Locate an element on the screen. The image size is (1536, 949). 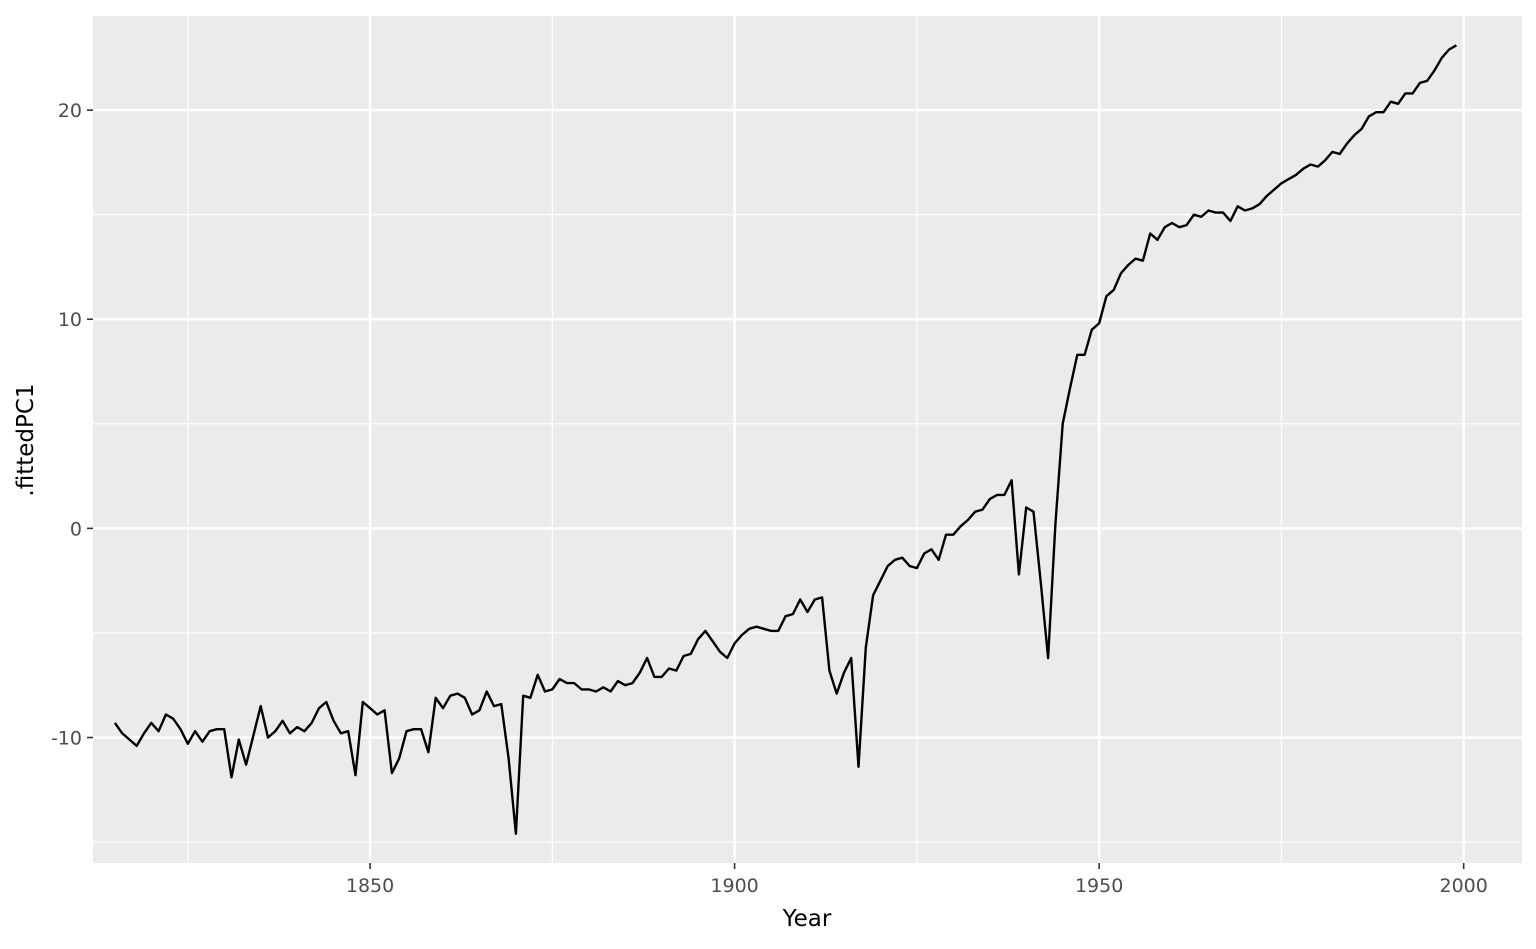
y-axis-title: .fittedPC1 is located at coordinates (26, 439).